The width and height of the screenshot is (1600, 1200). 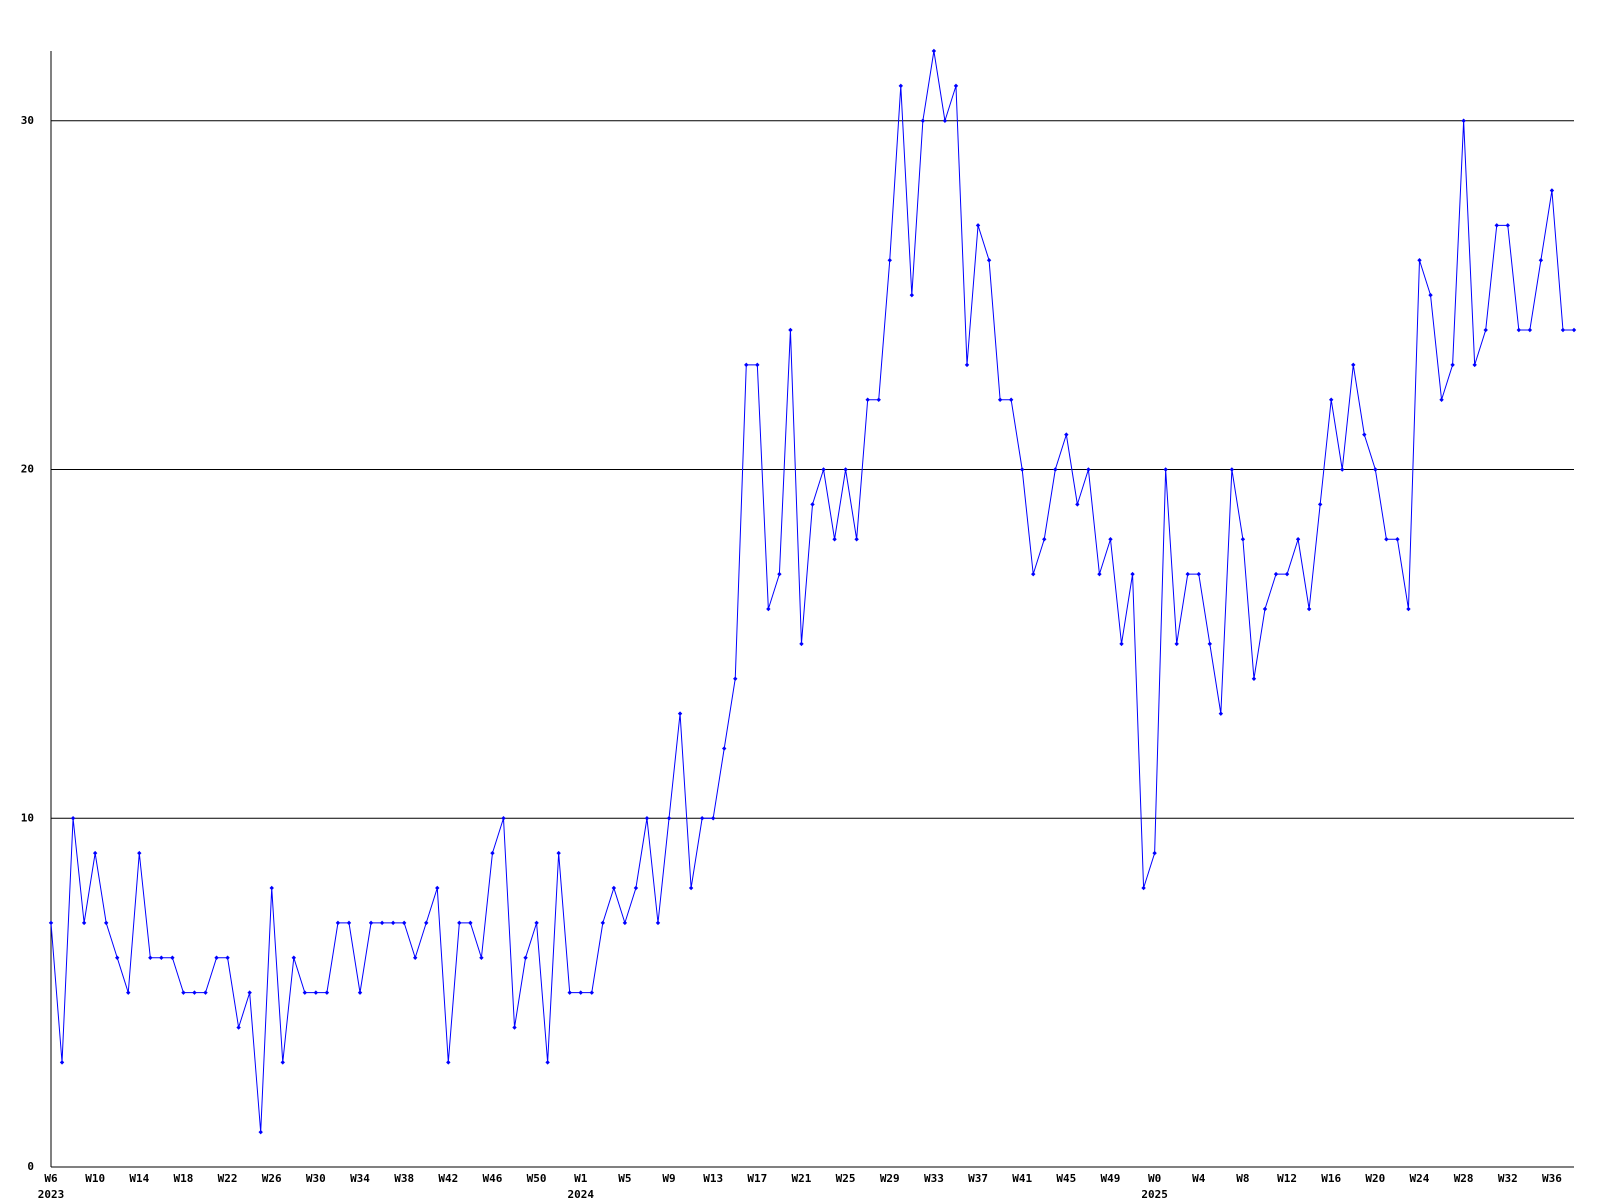 What do you see at coordinates (580, 1194) in the screenshot?
I see `year-label: 2024` at bounding box center [580, 1194].